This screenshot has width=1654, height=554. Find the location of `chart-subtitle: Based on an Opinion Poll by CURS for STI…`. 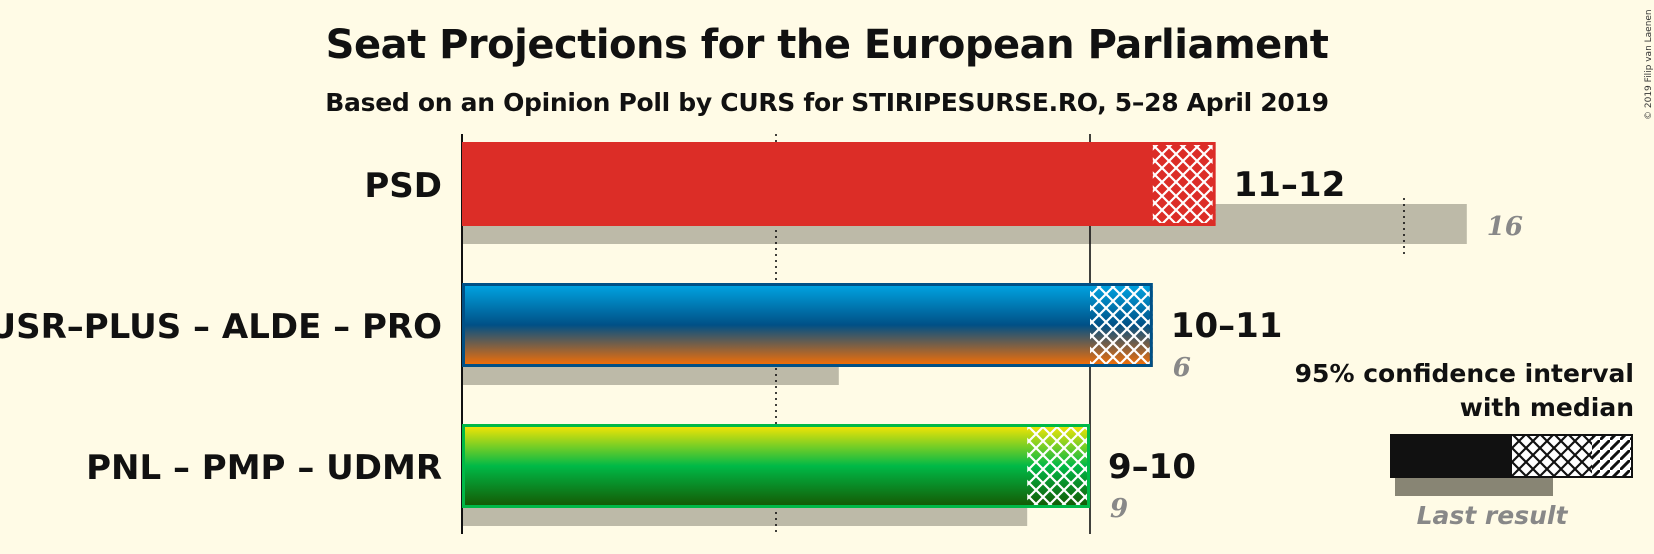

chart-subtitle: Based on an Opinion Poll by CURS for STI… is located at coordinates (827, 102).